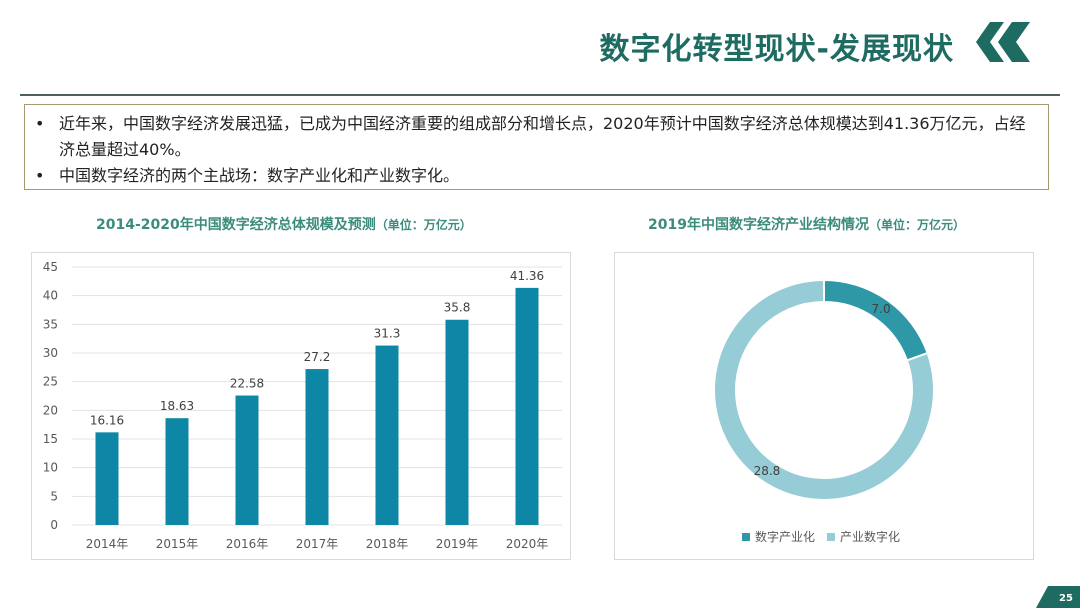  Describe the element at coordinates (387, 544) in the screenshot. I see `x-tick-label: 2018年` at that location.